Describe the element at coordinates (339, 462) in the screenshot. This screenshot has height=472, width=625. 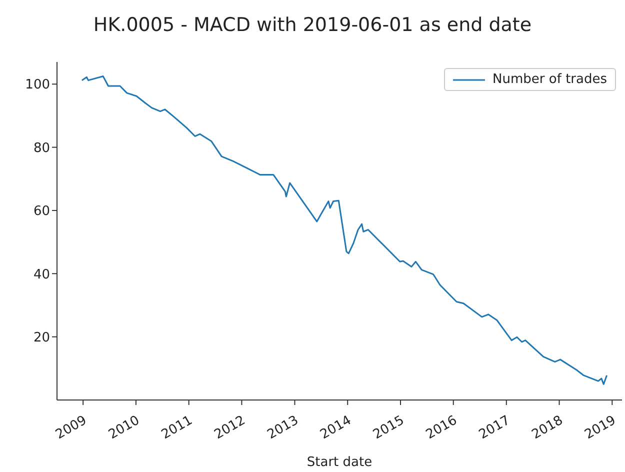
I see `x-axis-title: Start date` at that location.